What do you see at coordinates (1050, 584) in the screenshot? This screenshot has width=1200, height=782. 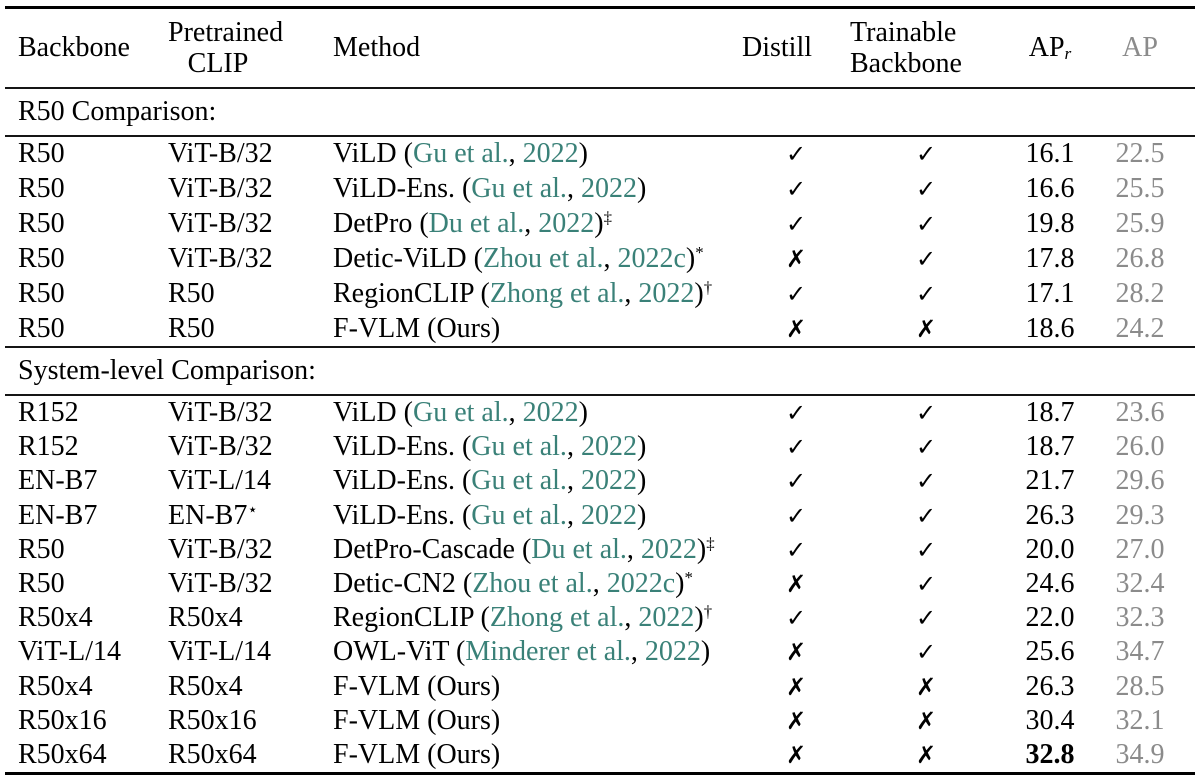 I see `cell-ap-rare-value: 24.6` at bounding box center [1050, 584].